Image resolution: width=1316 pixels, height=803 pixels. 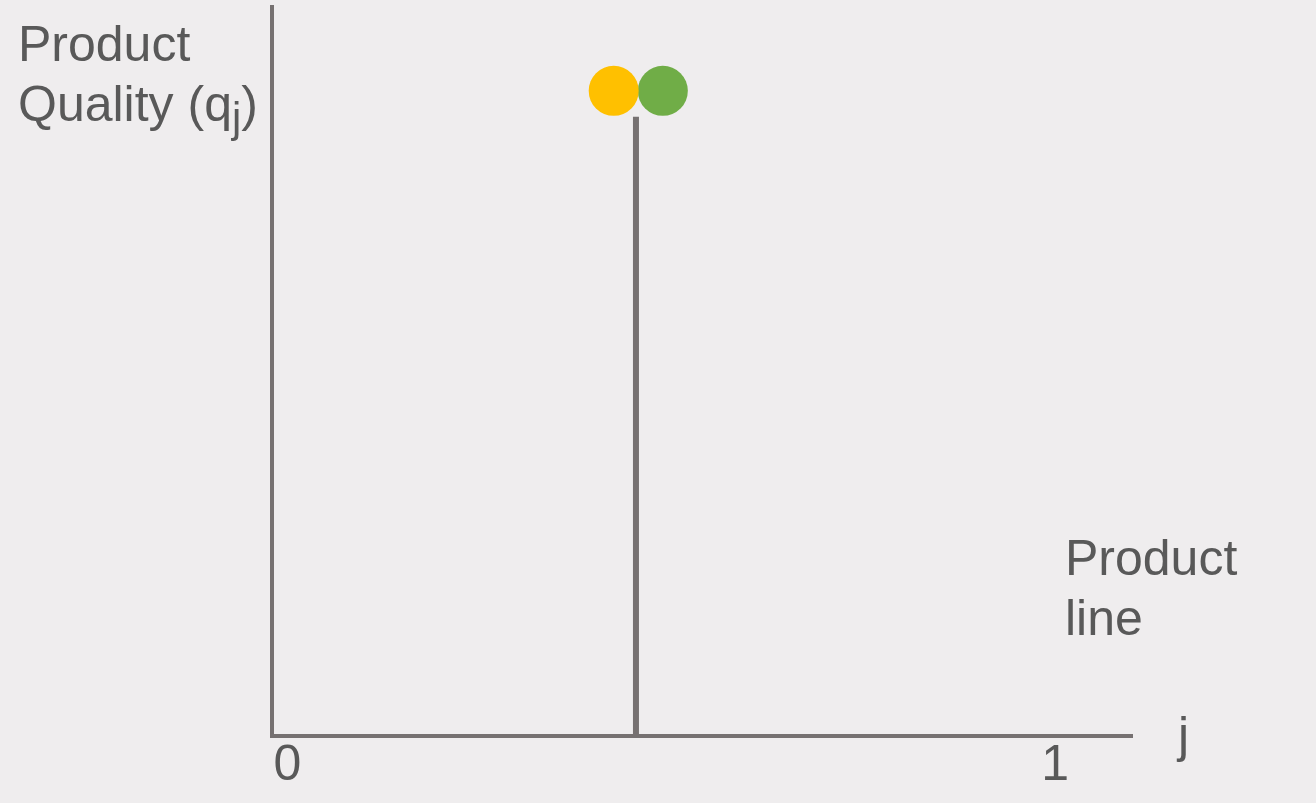 What do you see at coordinates (1184, 735) in the screenshot?
I see `text: j` at bounding box center [1184, 735].